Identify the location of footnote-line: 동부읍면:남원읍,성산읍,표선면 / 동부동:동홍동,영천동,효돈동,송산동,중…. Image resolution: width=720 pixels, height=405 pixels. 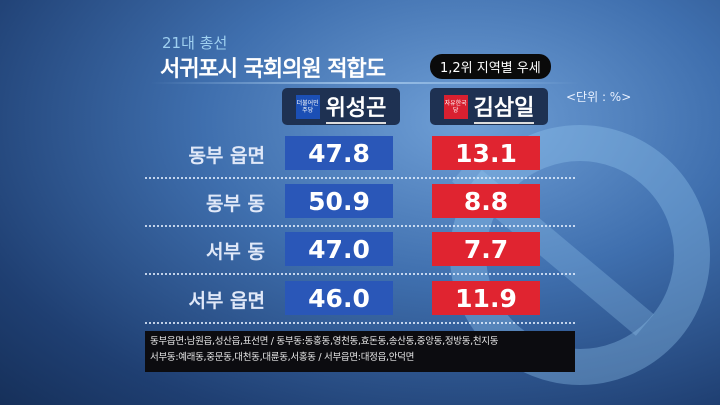
(324, 341).